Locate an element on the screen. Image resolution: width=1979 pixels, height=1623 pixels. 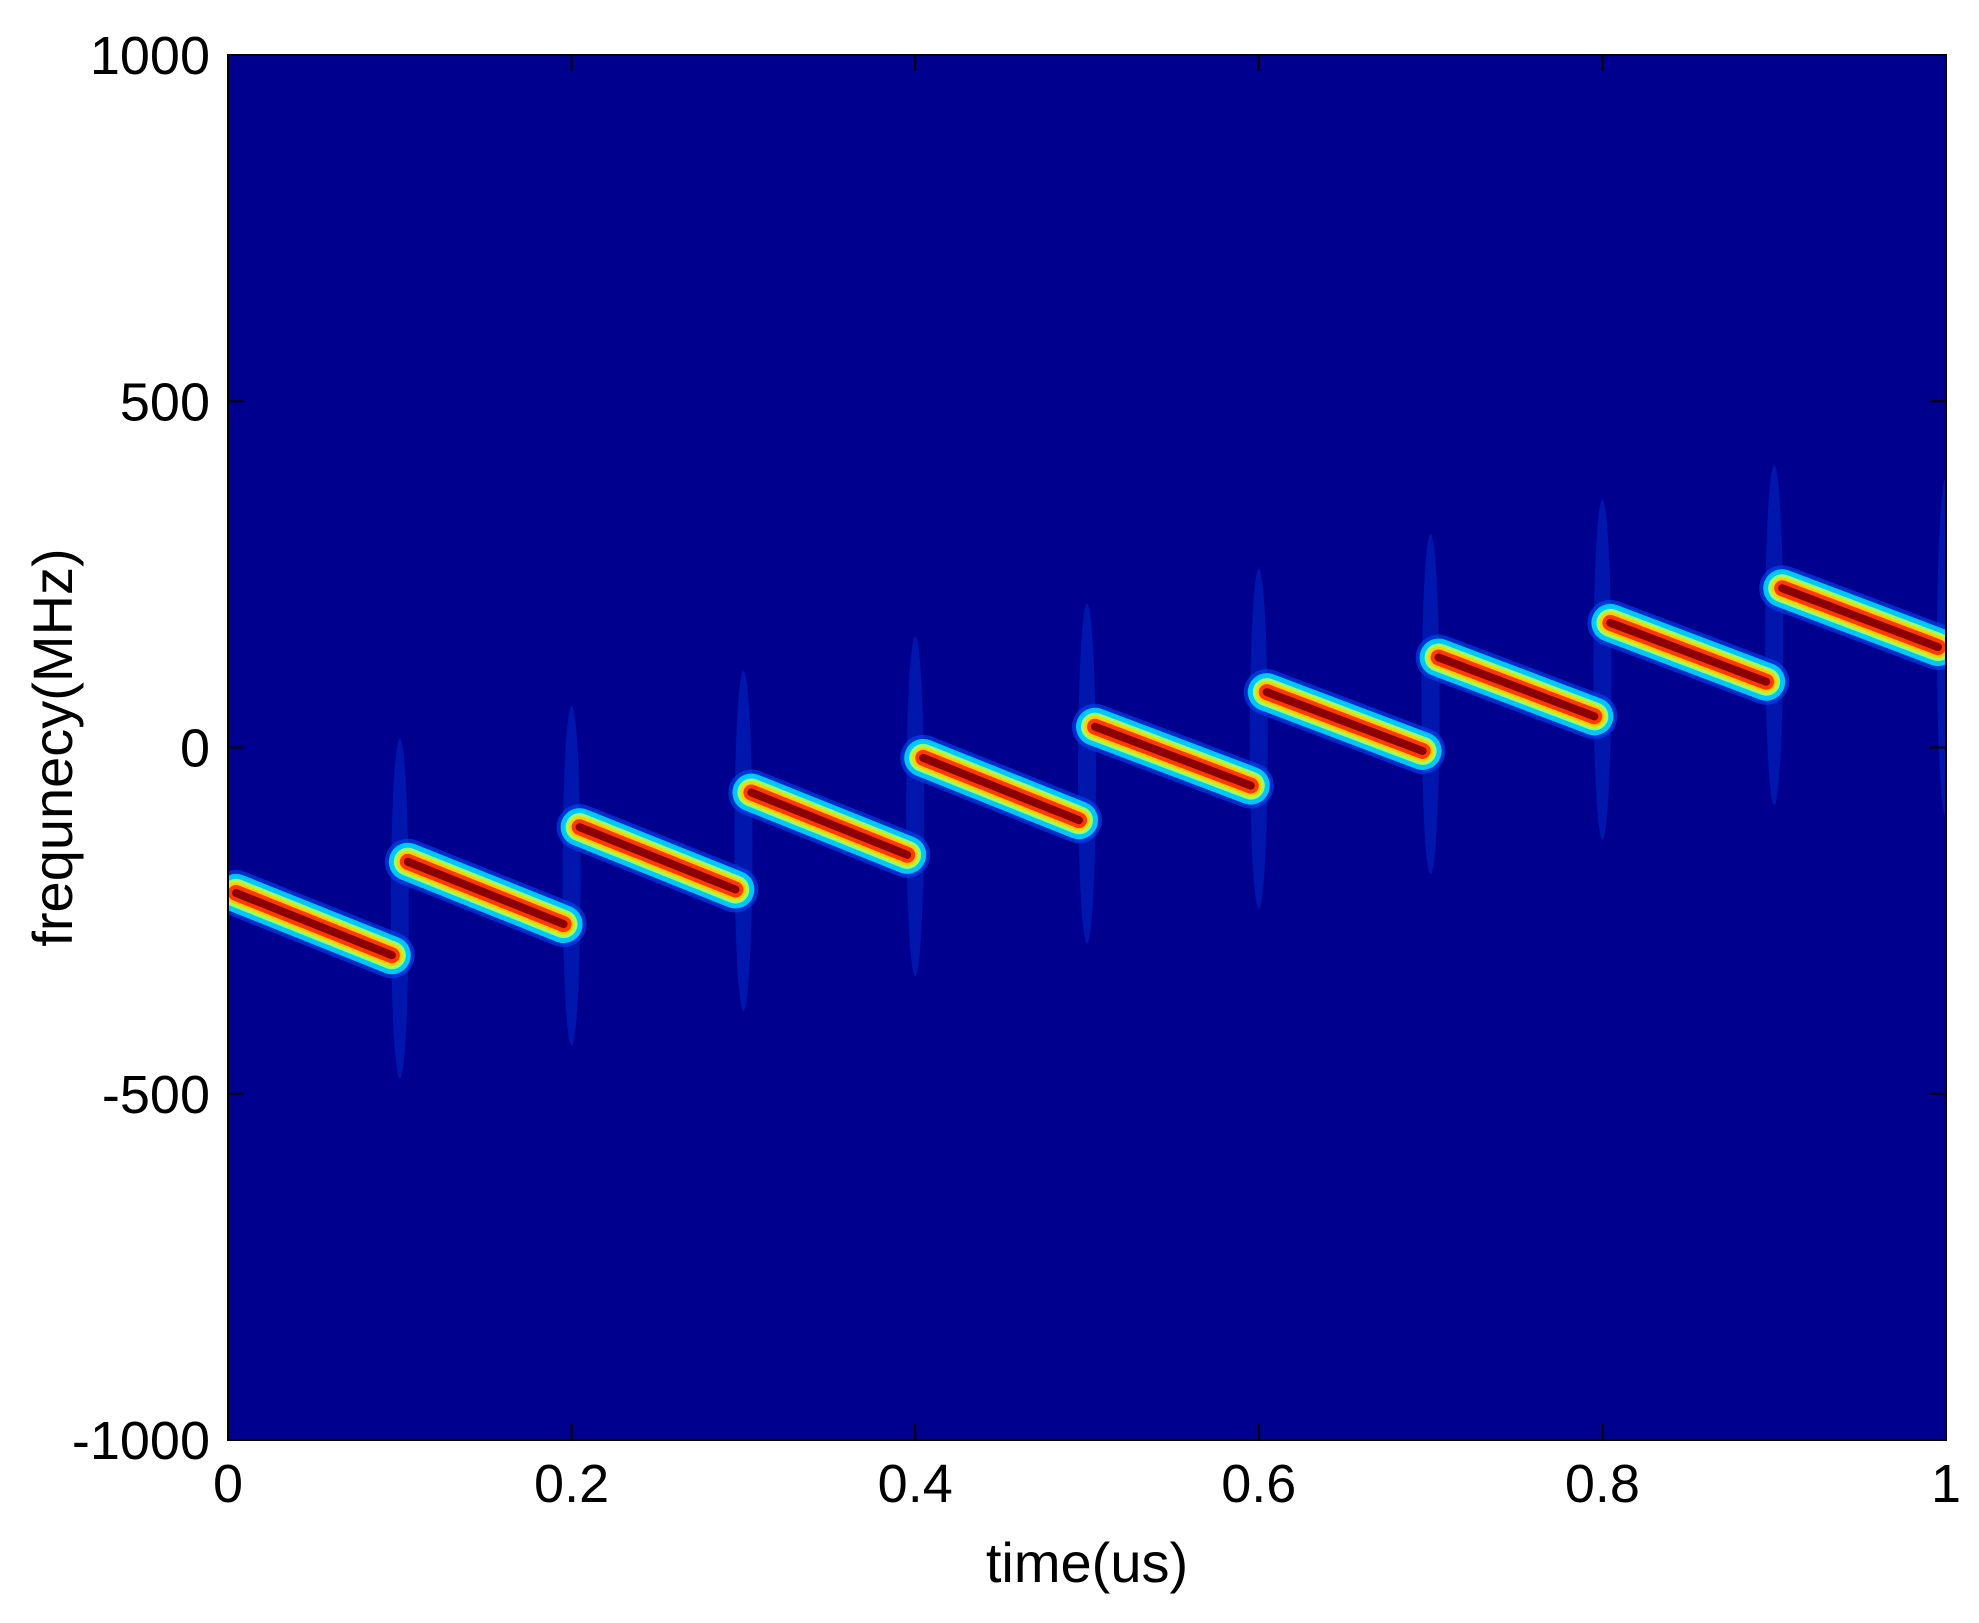
y-tick-label: -1000 is located at coordinates (141, 1441).